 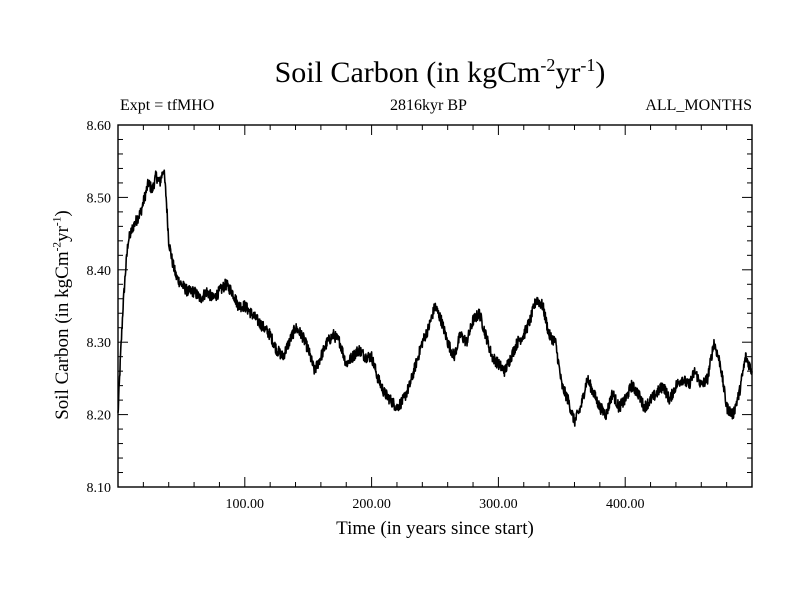 I want to click on x-tick-label: 400.00, so click(x=625, y=504).